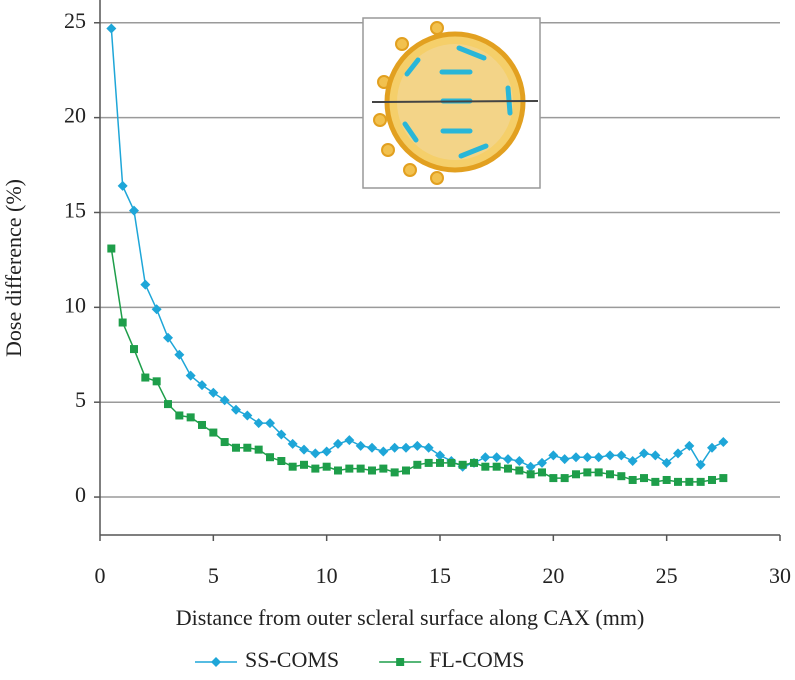 The height and width of the screenshot is (680, 795). What do you see at coordinates (440, 575) in the screenshot?
I see `x-tick-label: 15` at bounding box center [440, 575].